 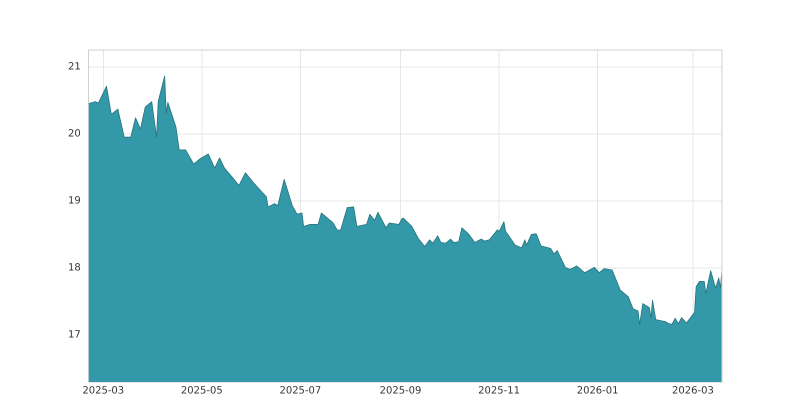 I want to click on x-tick-label: 2026-01, so click(x=597, y=391).